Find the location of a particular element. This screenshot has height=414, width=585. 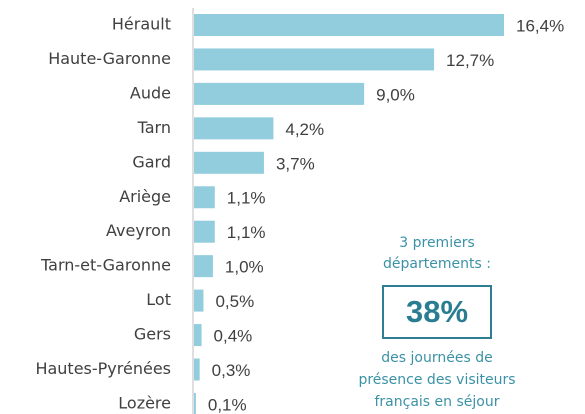

data-label: 16,4% is located at coordinates (540, 25).